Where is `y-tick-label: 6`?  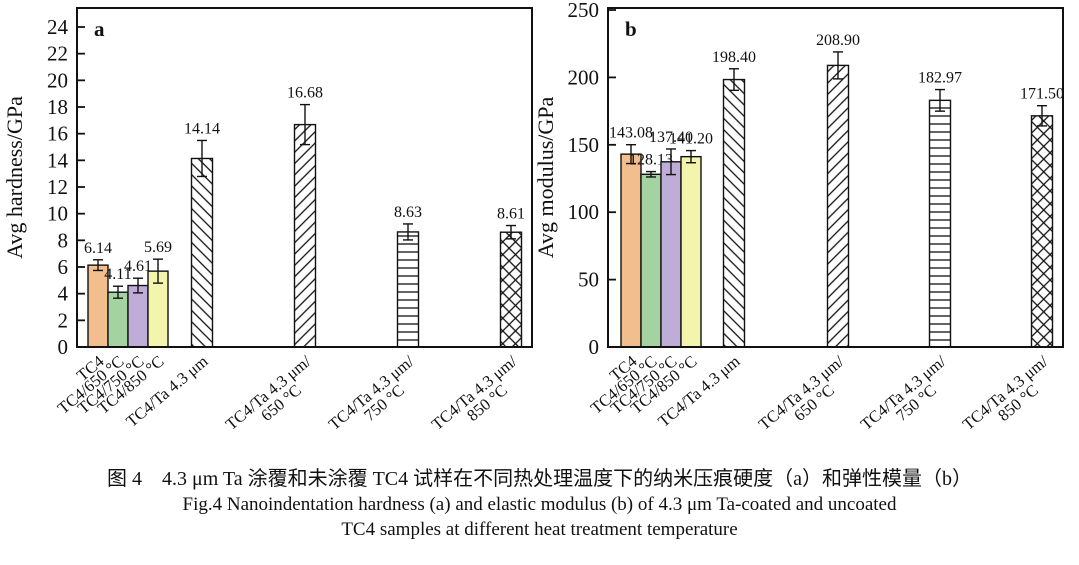
y-tick-label: 6 is located at coordinates (63, 267).